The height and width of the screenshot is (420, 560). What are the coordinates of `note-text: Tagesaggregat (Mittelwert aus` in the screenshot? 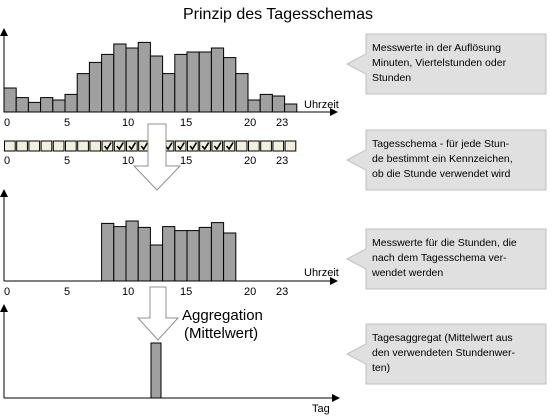 It's located at (442, 338).